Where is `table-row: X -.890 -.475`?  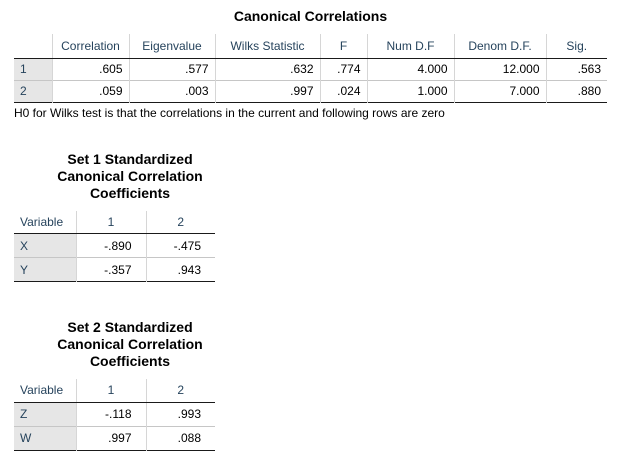 table-row: X -.890 -.475 is located at coordinates (114, 245).